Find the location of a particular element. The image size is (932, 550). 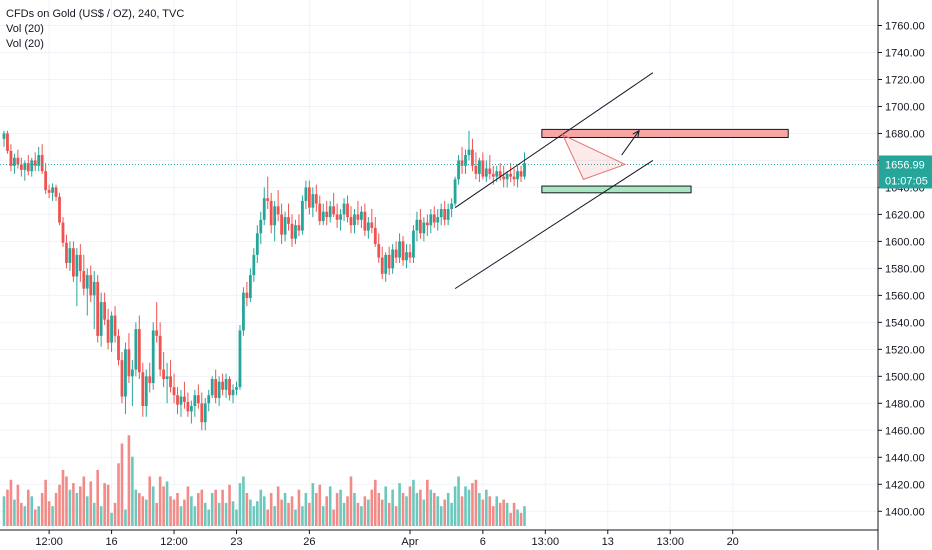

price-axis-label: 1460.00 is located at coordinates (905, 431).